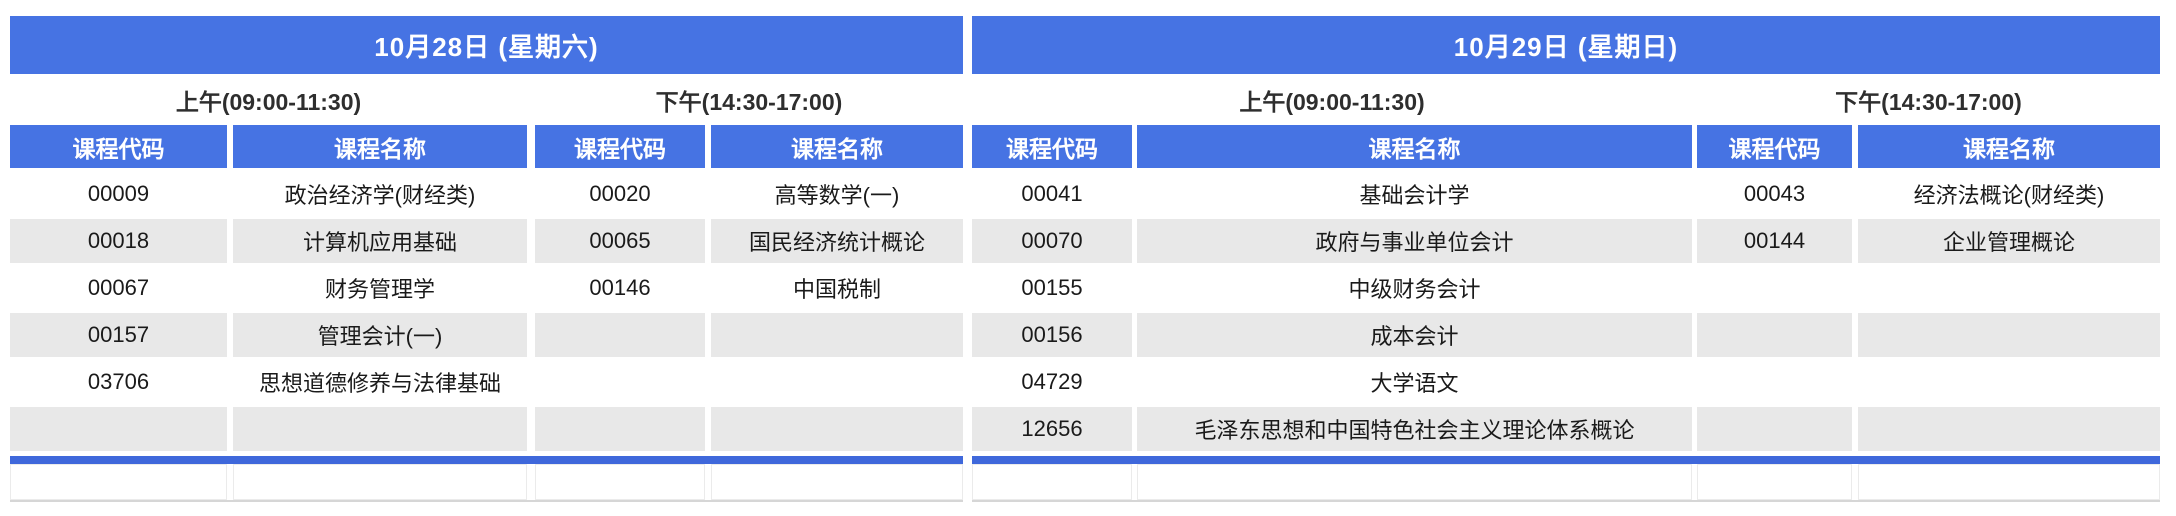  What do you see at coordinates (1566, 45) in the screenshot?
I see `day-header: 10月29日 (星期日)` at bounding box center [1566, 45].